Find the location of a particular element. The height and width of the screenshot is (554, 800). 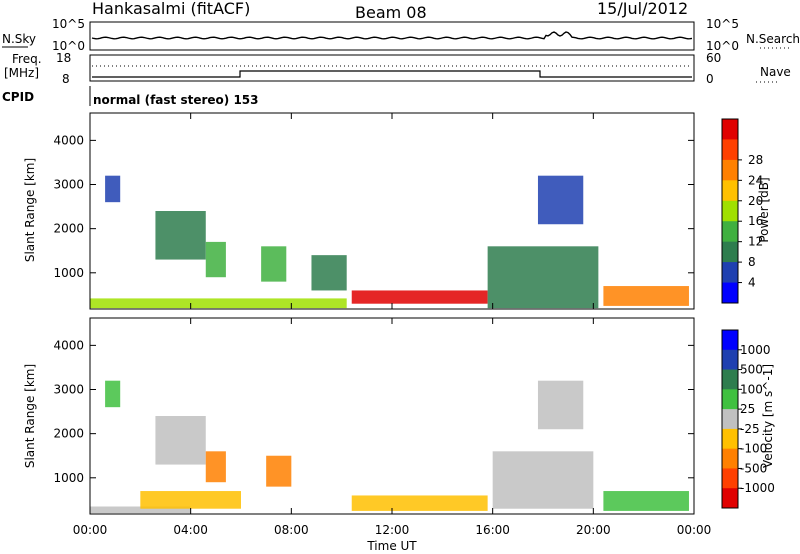

x-tick-label: 08:00 is located at coordinates (291, 530).